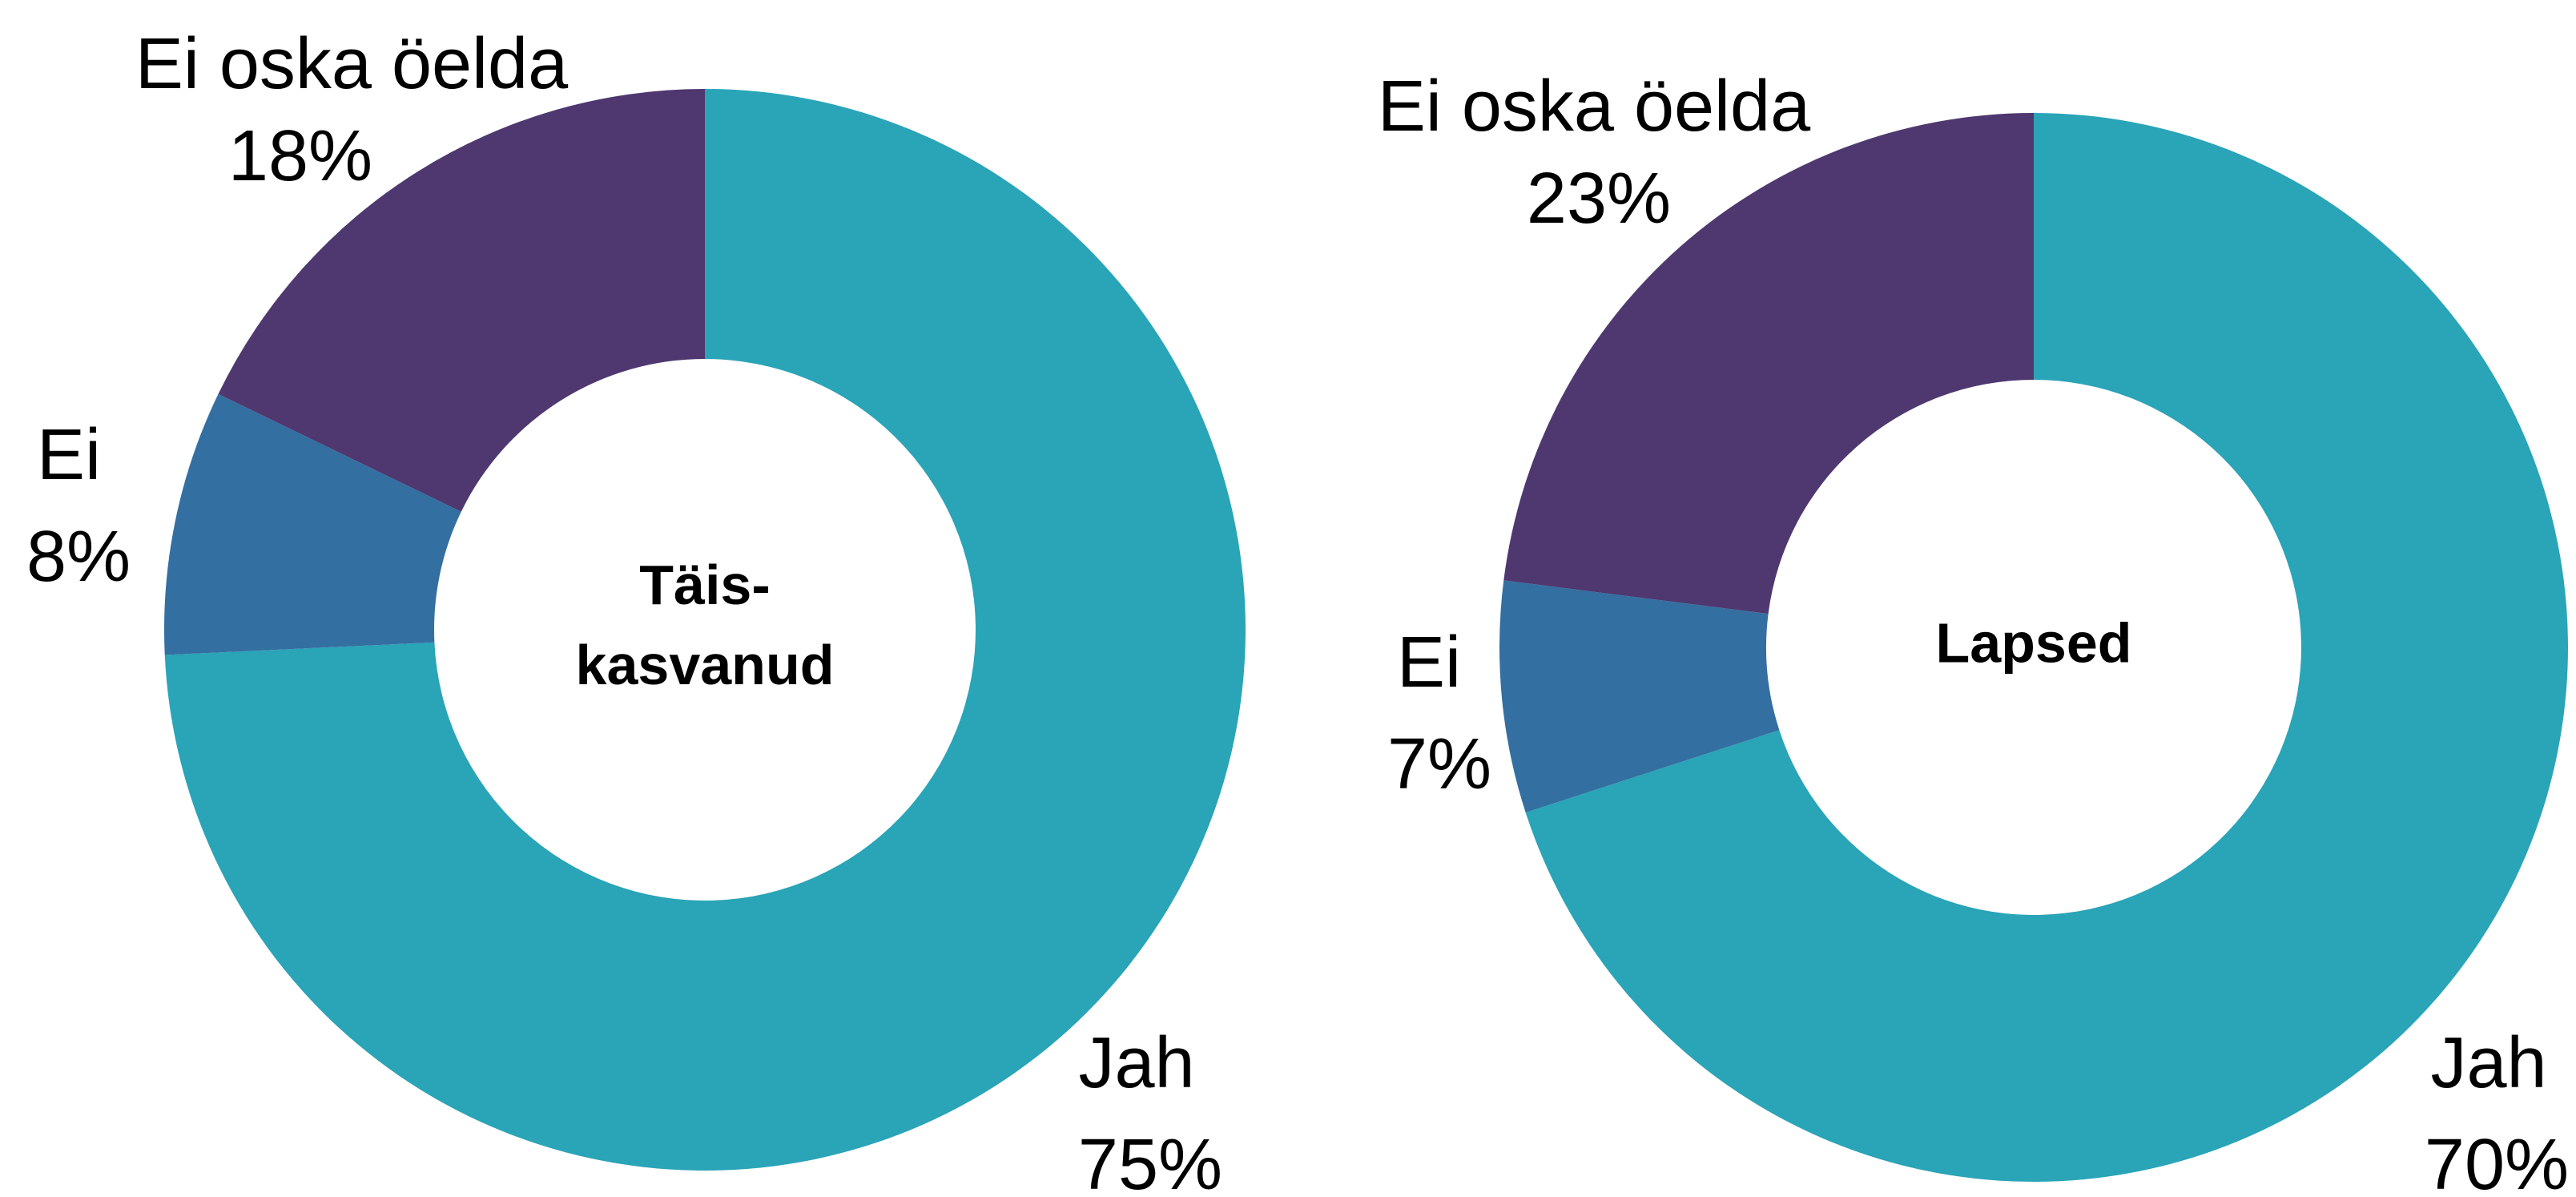  I want to click on center-title: Lapsed, so click(2033, 642).